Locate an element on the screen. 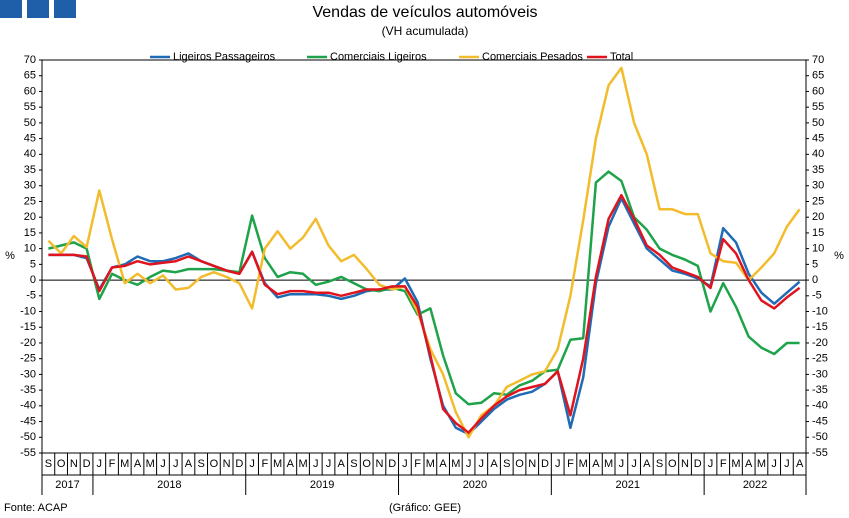 The width and height of the screenshot is (849, 518). y-tick-label: 40 is located at coordinates (30, 154).